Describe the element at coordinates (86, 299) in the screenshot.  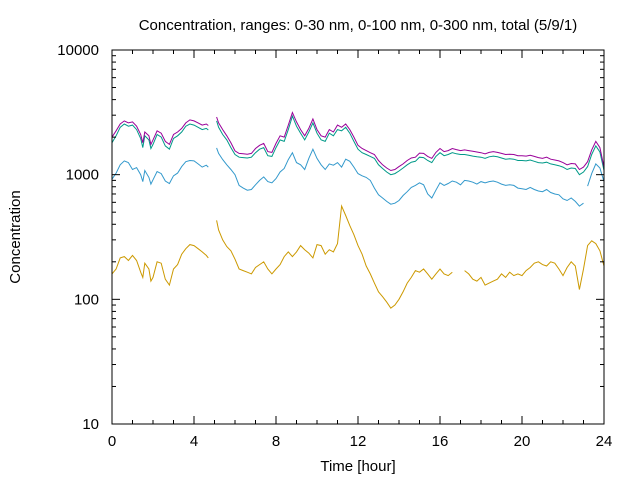
I see `y-tick-label: 100` at that location.